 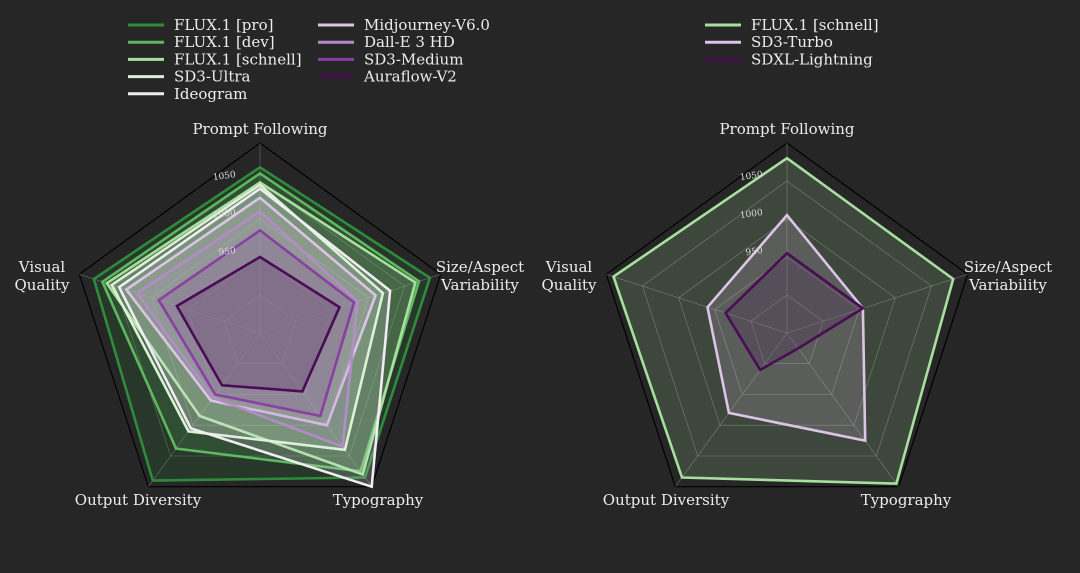 I want to click on series-auraflow-v2, so click(x=258, y=324).